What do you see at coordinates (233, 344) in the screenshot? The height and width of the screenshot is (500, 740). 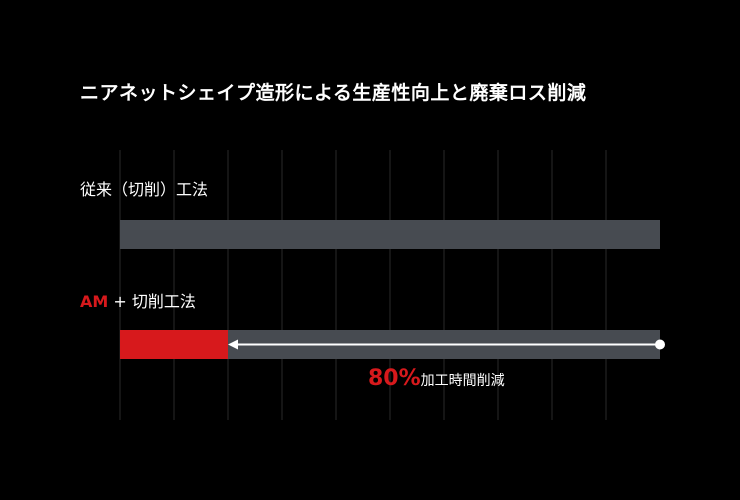 I see `reduction-arrow-head` at bounding box center [233, 344].